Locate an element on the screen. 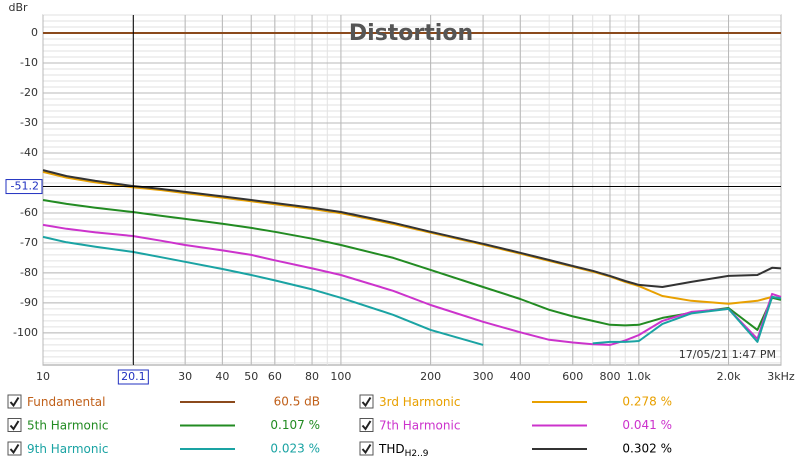 The width and height of the screenshot is (800, 468). x-tick-label: 1.0k is located at coordinates (639, 376).